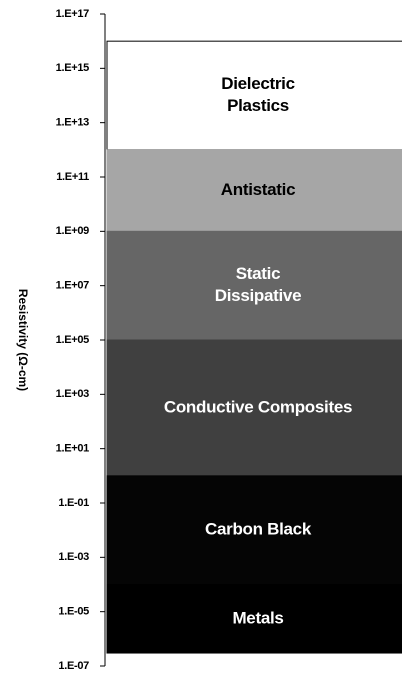 This screenshot has width=402, height=677. I want to click on y-tick-label: 1.E-01, so click(73, 503).